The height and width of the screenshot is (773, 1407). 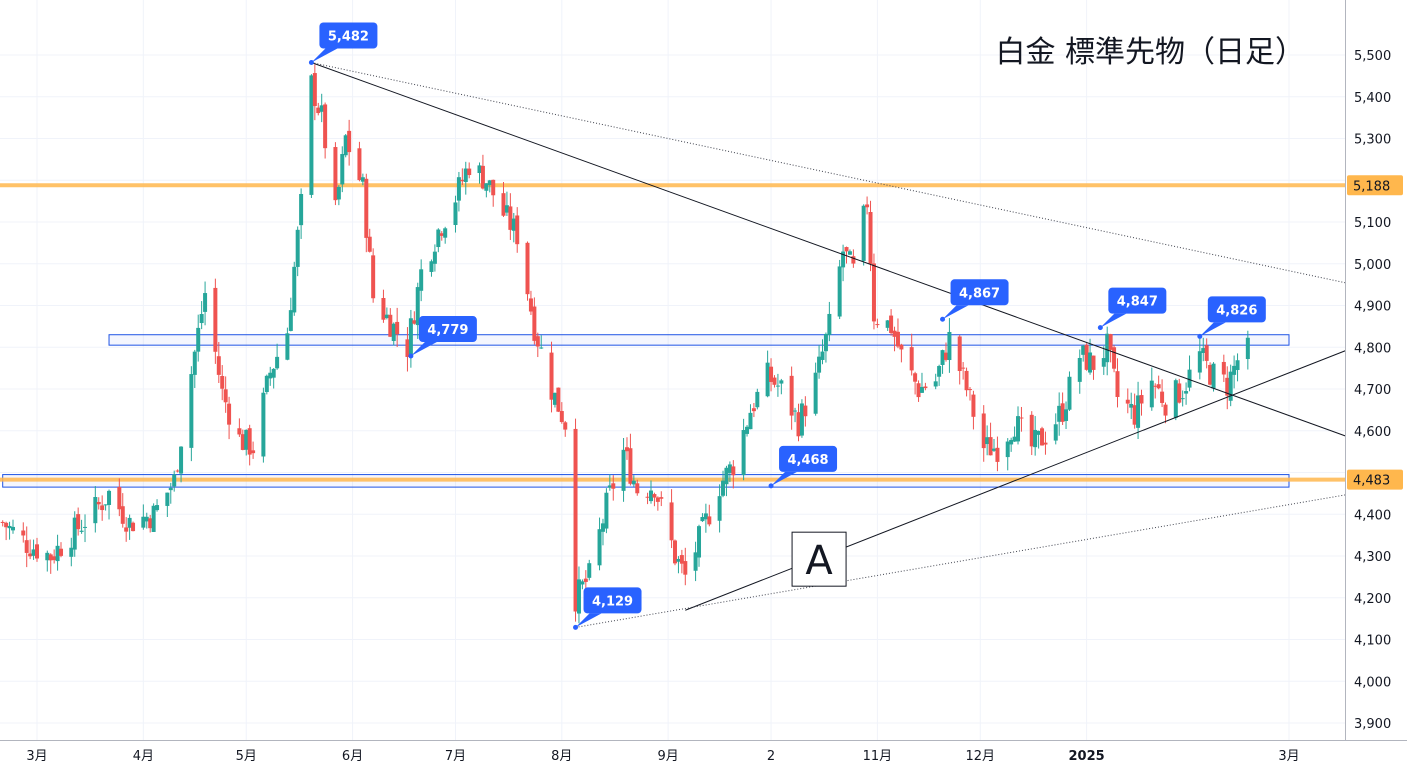 What do you see at coordinates (803, 467) in the screenshot?
I see `price-callout: 4,468` at bounding box center [803, 467].